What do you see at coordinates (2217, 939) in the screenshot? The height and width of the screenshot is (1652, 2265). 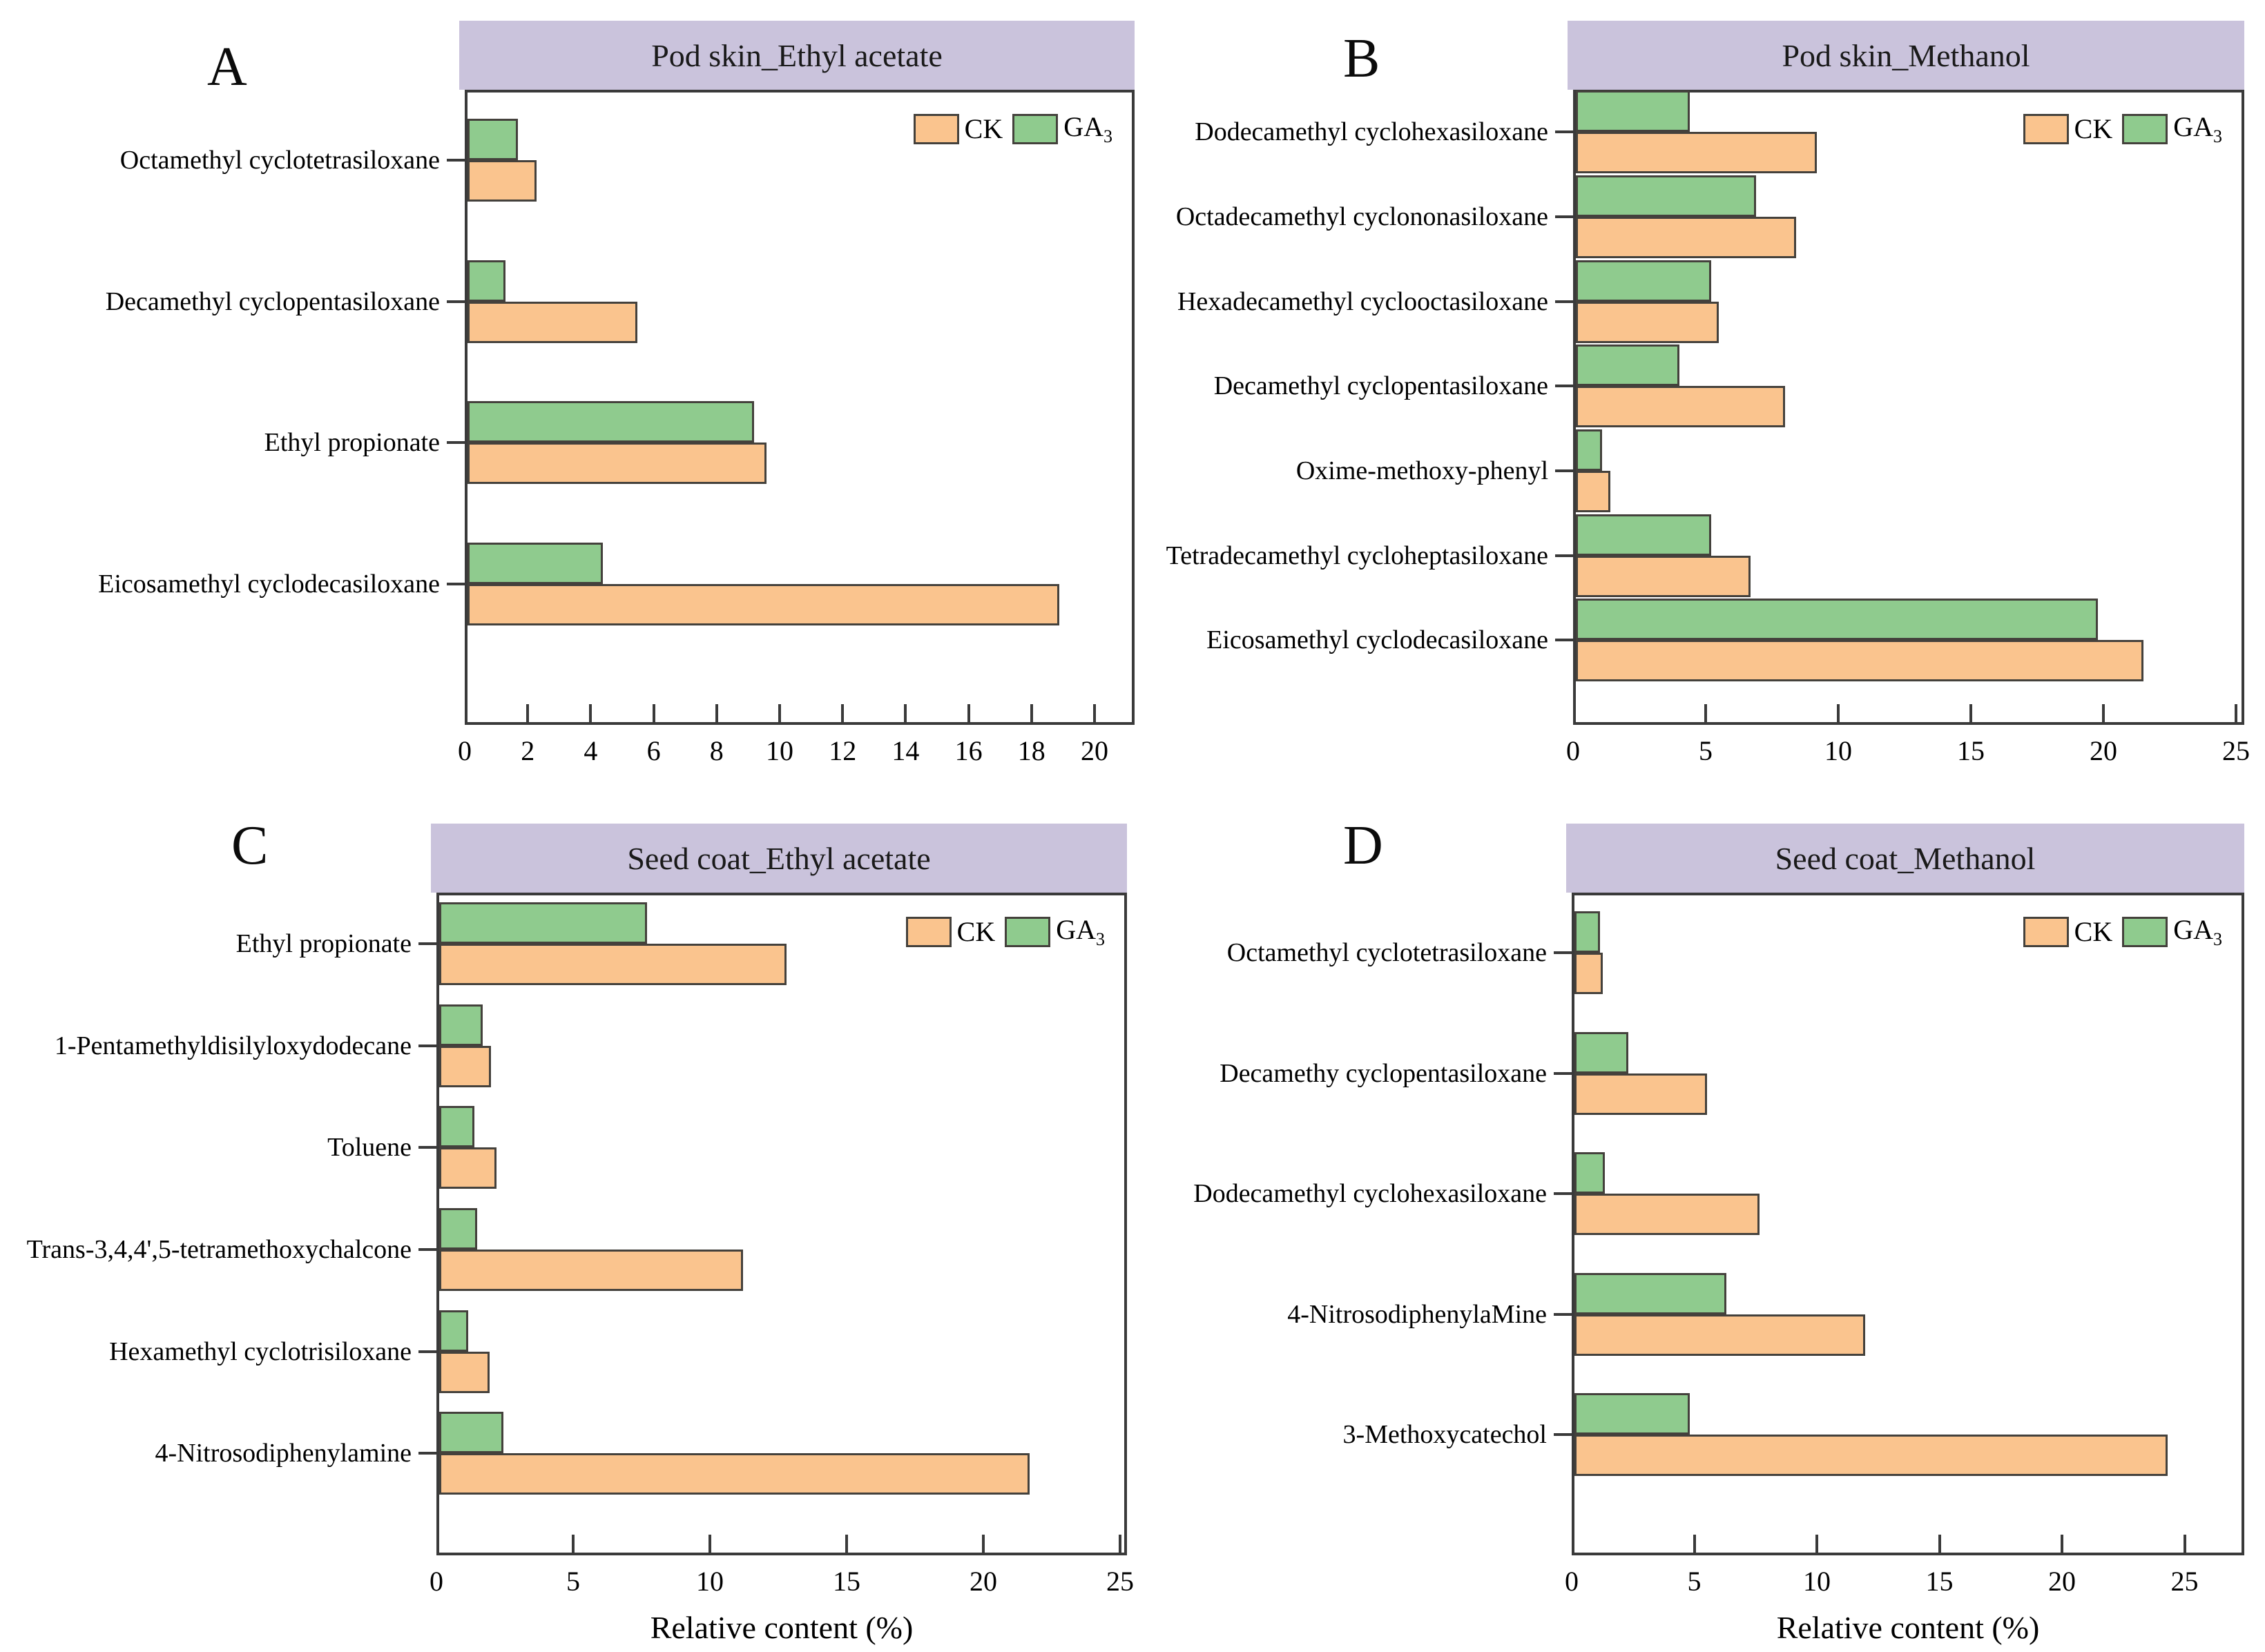 I see `legend-ga3-subscript: 3` at bounding box center [2217, 939].